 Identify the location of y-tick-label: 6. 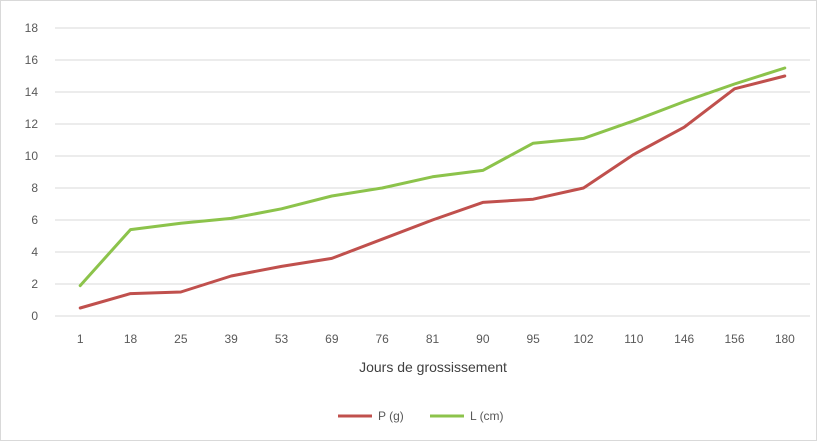
(34, 220).